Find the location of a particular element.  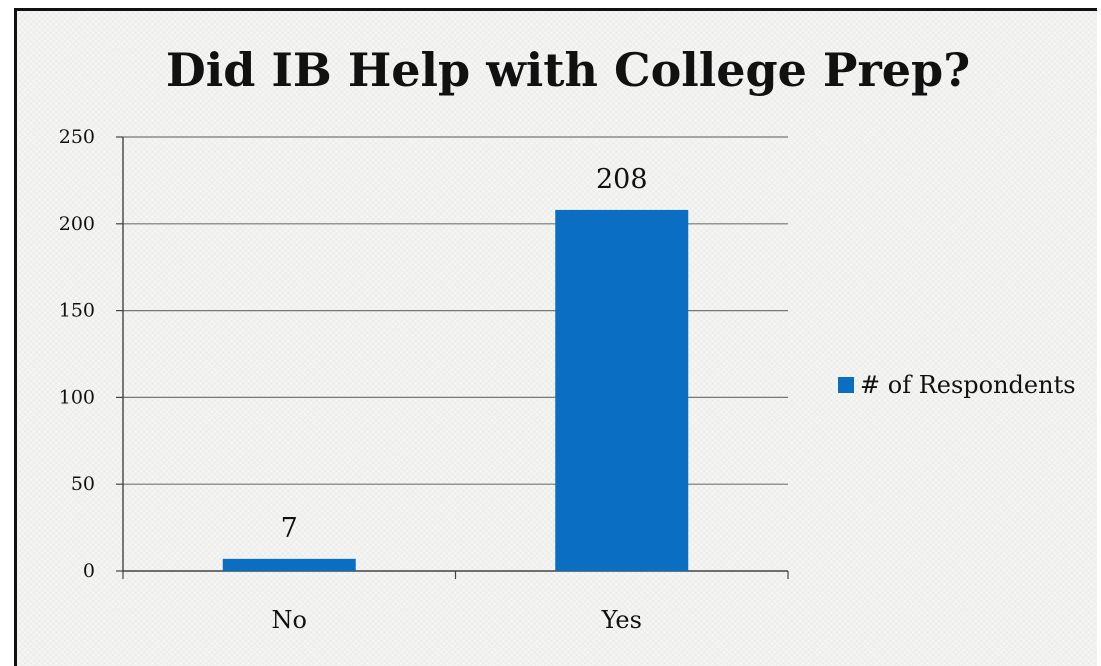

y-tick-label: 100 is located at coordinates (77, 397).